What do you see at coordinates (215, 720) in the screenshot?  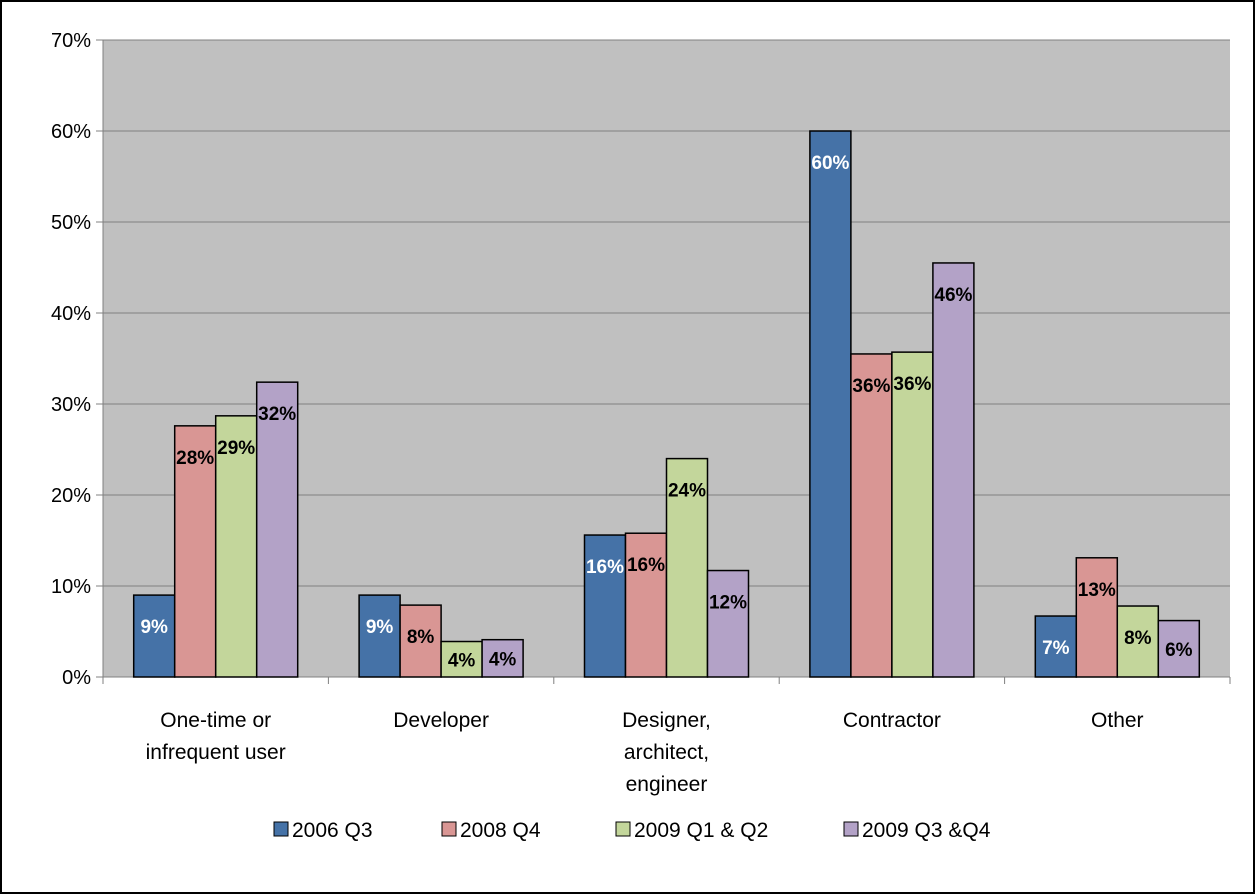 I see `x-category-label: One-time or` at bounding box center [215, 720].